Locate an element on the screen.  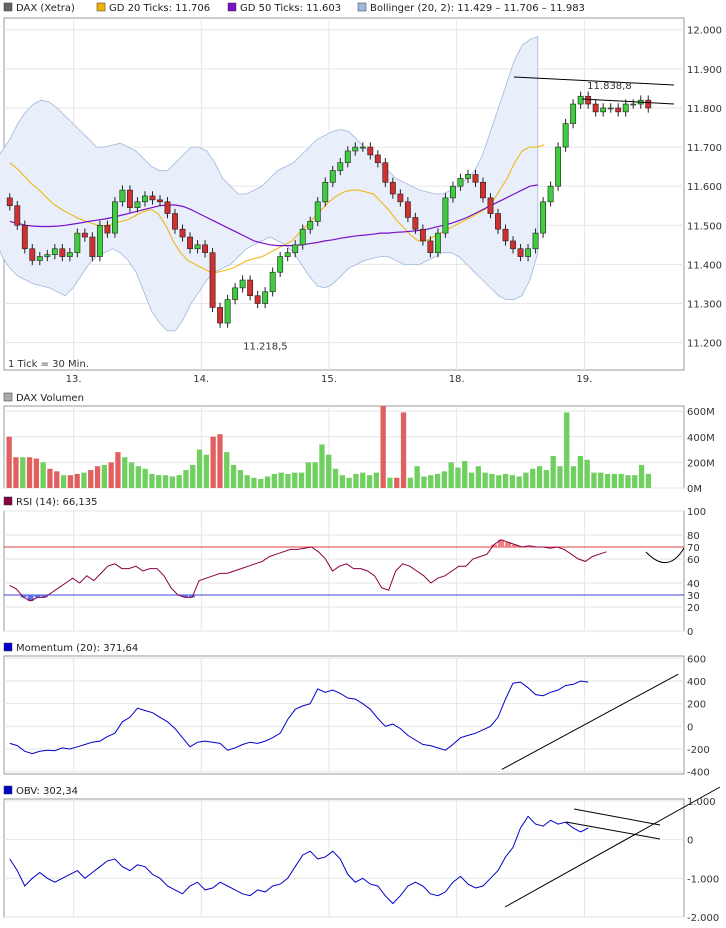
volume-tick-label: 0M is located at coordinates (694, 489).